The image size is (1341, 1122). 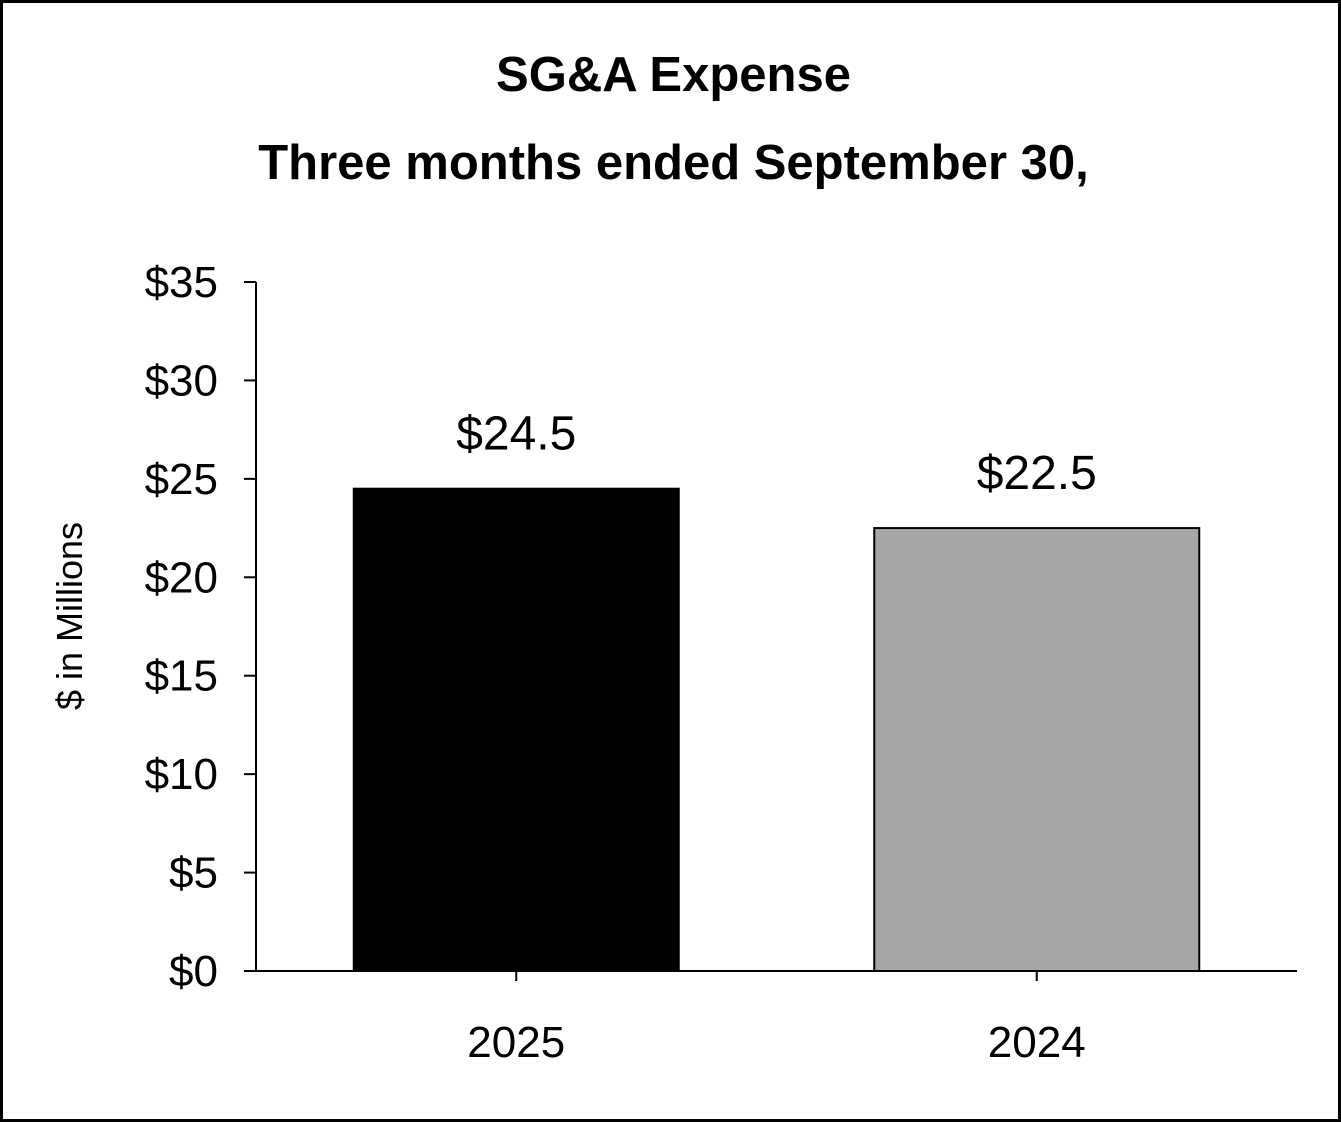 What do you see at coordinates (776, 454) in the screenshot?
I see `data-labels: $24.5 $22.5` at bounding box center [776, 454].